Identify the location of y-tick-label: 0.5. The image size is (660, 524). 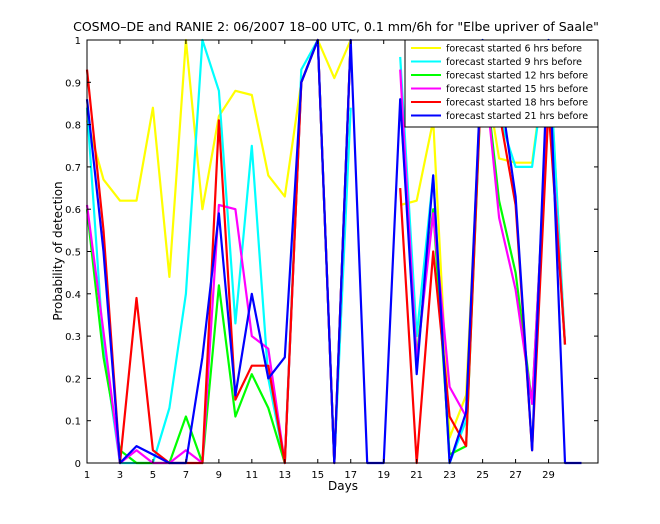
(73, 253).